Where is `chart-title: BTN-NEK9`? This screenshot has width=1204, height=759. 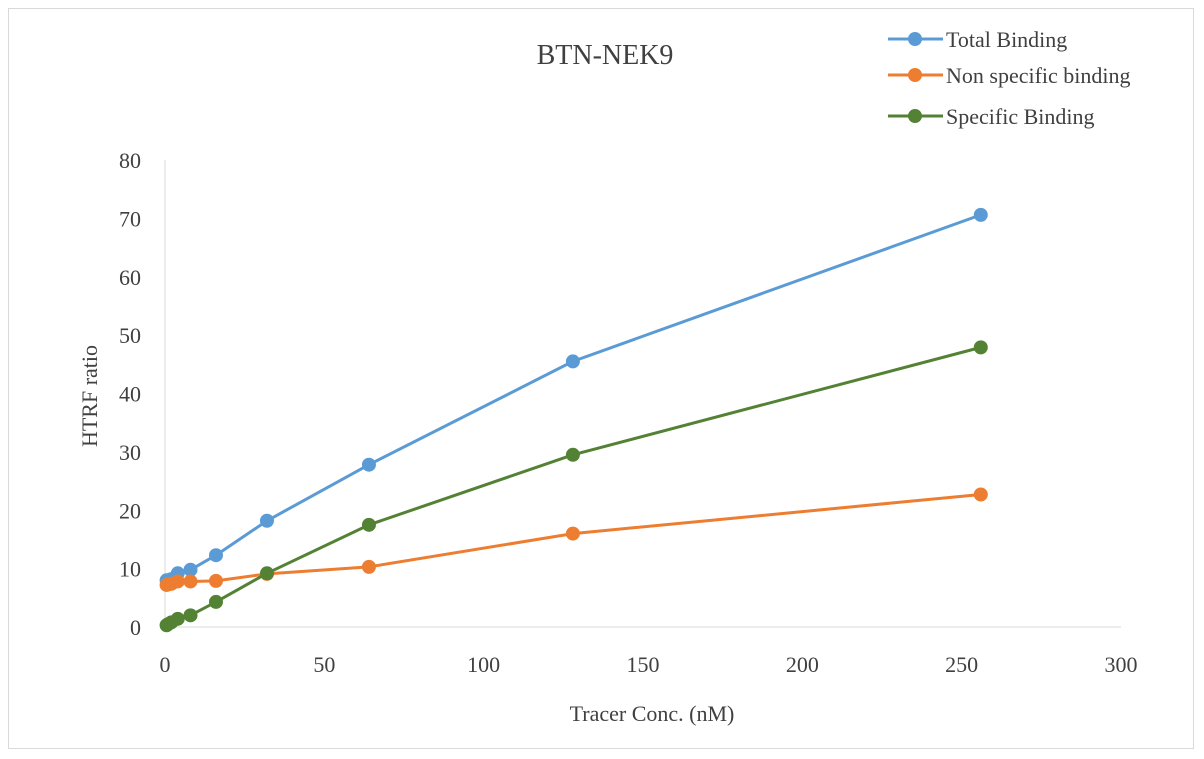
chart-title: BTN-NEK9 is located at coordinates (605, 55).